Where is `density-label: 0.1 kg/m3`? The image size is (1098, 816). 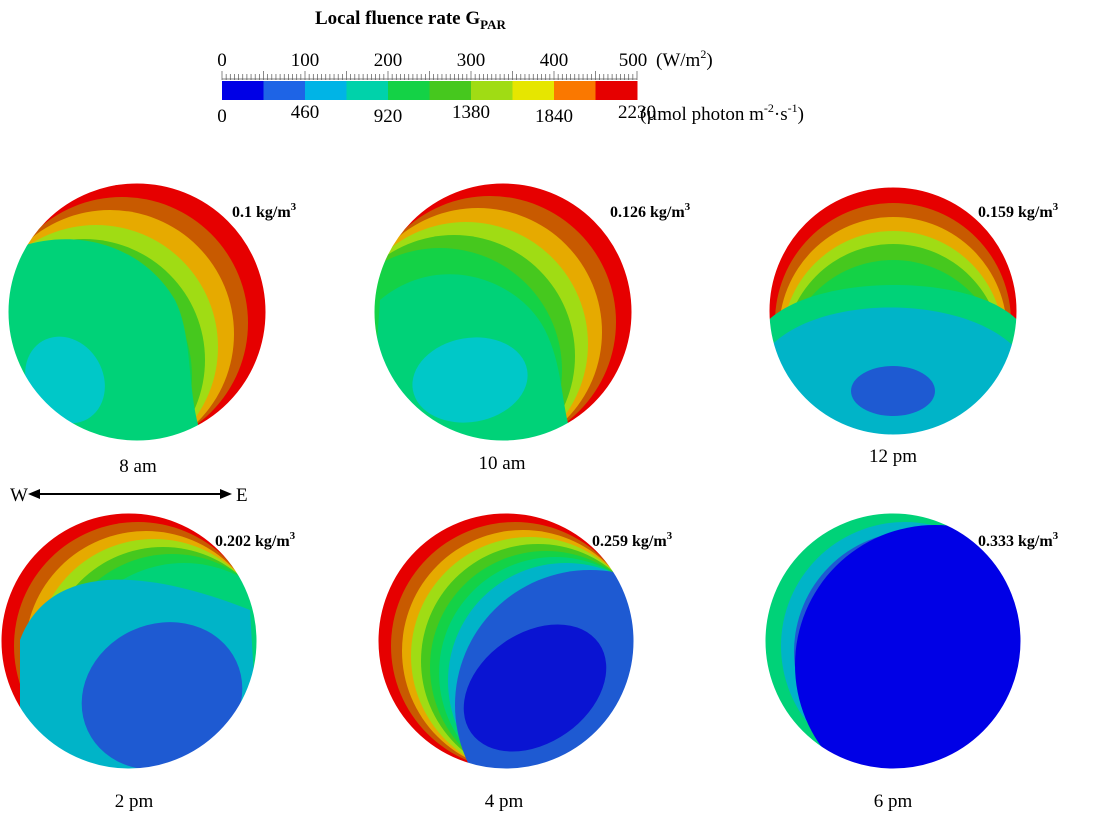
density-label: 0.1 kg/m3 is located at coordinates (264, 211).